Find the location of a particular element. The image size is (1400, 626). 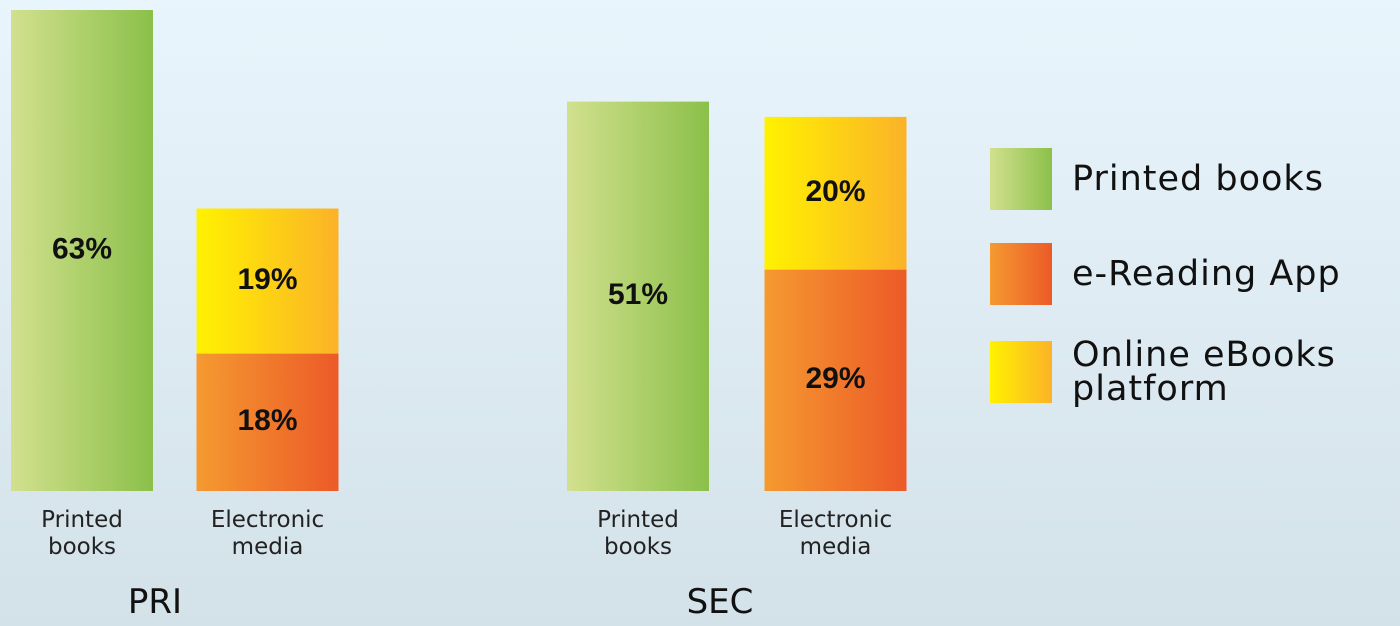

legend-entry: e-Reading App is located at coordinates (1195, 274).